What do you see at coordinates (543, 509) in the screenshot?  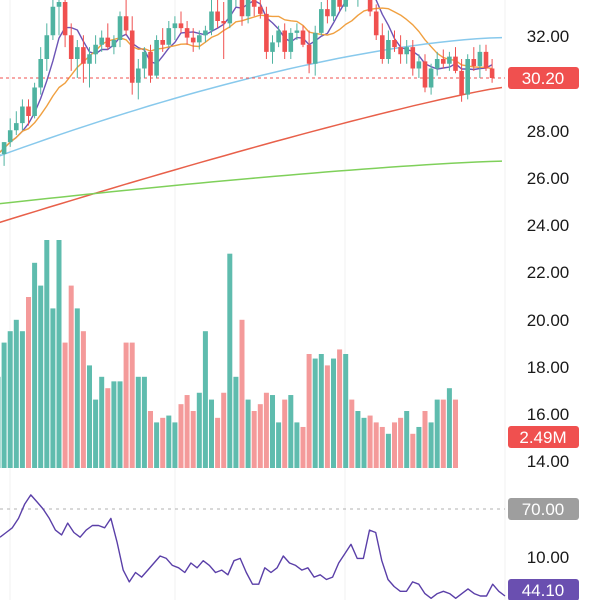 I see `rsi-overbought-badge: 70.00` at bounding box center [543, 509].